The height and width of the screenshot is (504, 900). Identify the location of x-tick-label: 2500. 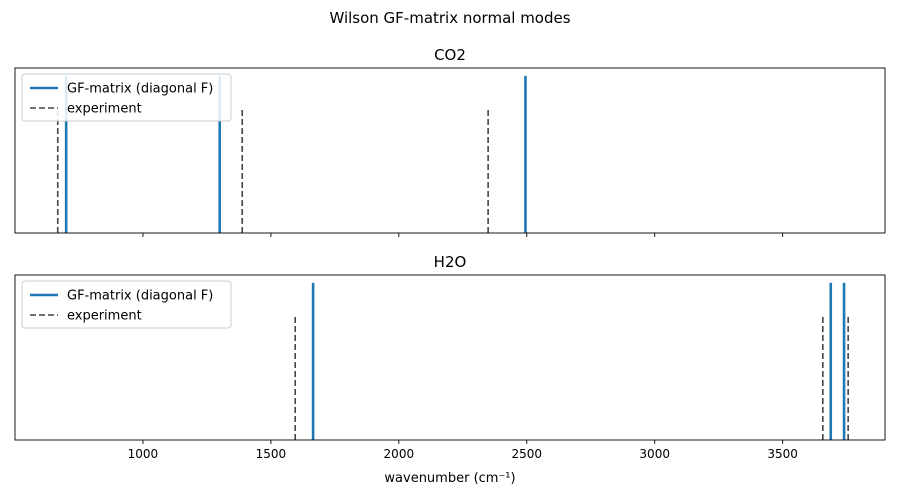
(526, 454).